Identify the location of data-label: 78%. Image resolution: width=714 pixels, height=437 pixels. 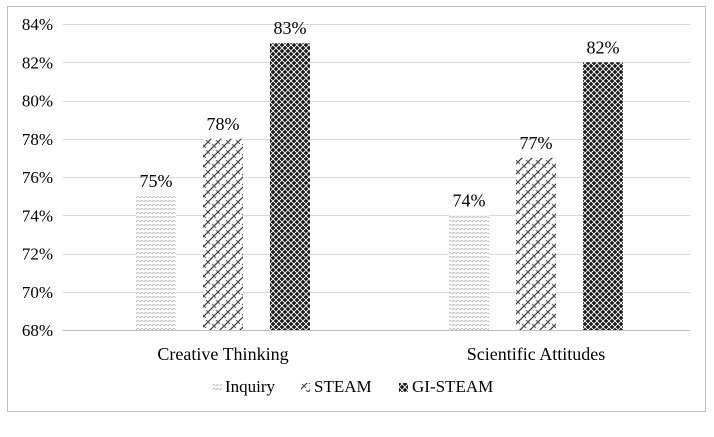
(223, 124).